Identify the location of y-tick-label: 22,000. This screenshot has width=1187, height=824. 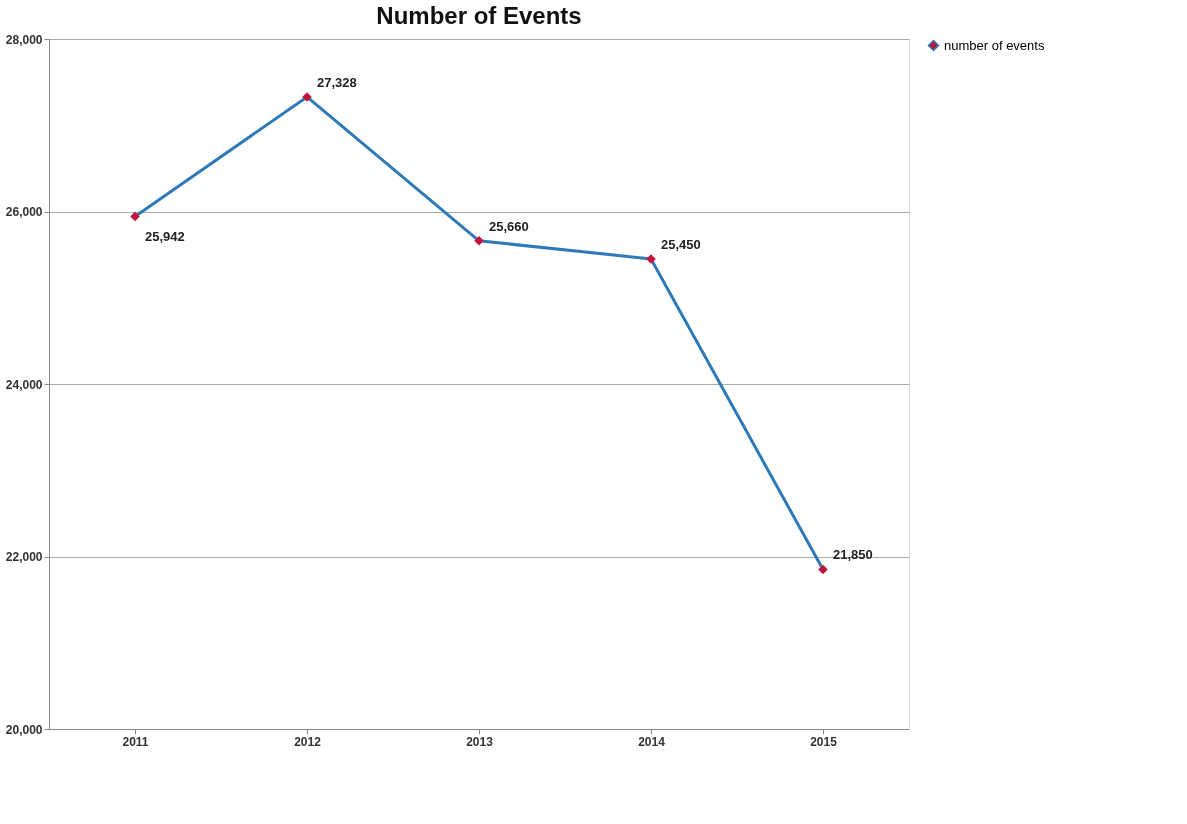
(24, 557).